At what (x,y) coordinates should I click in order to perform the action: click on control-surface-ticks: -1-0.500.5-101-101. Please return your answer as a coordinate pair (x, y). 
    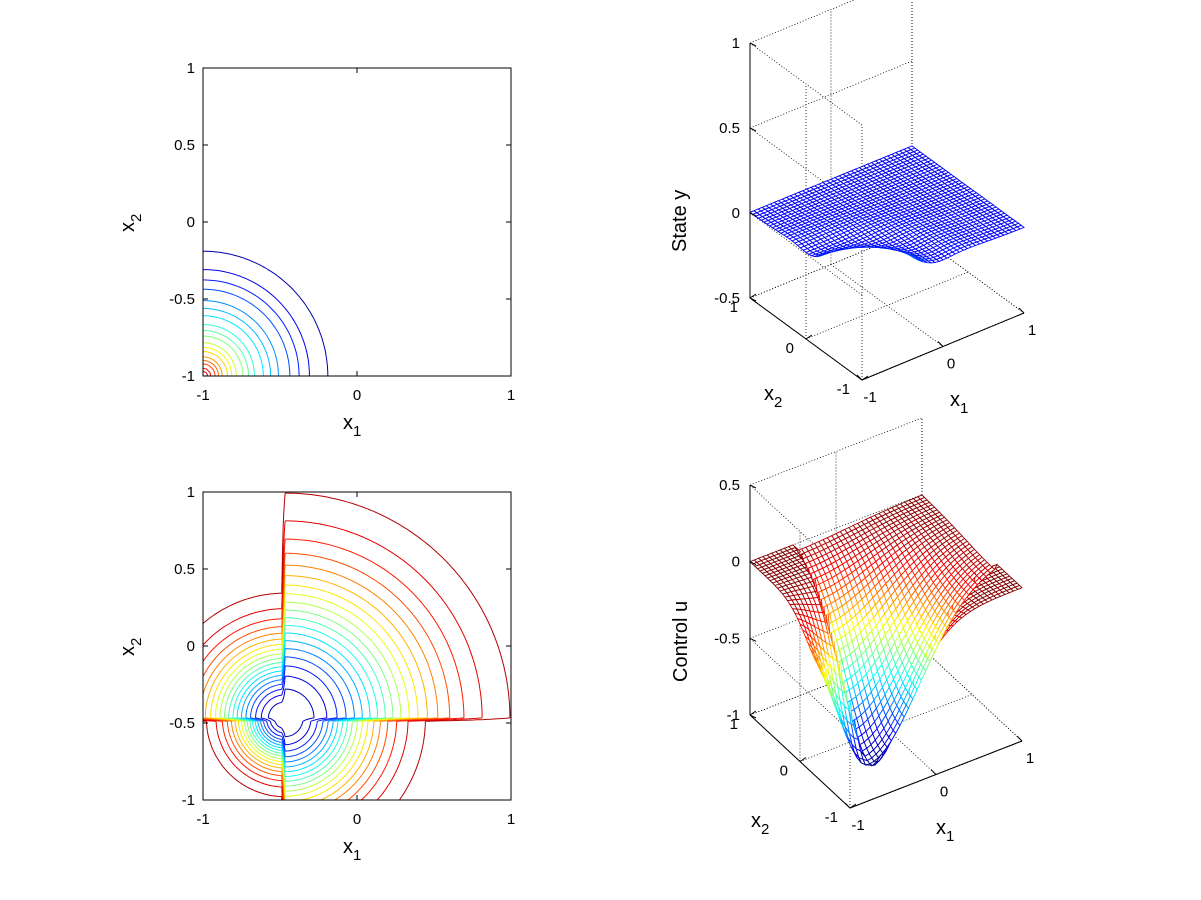
    Looking at the image, I should click on (874, 655).